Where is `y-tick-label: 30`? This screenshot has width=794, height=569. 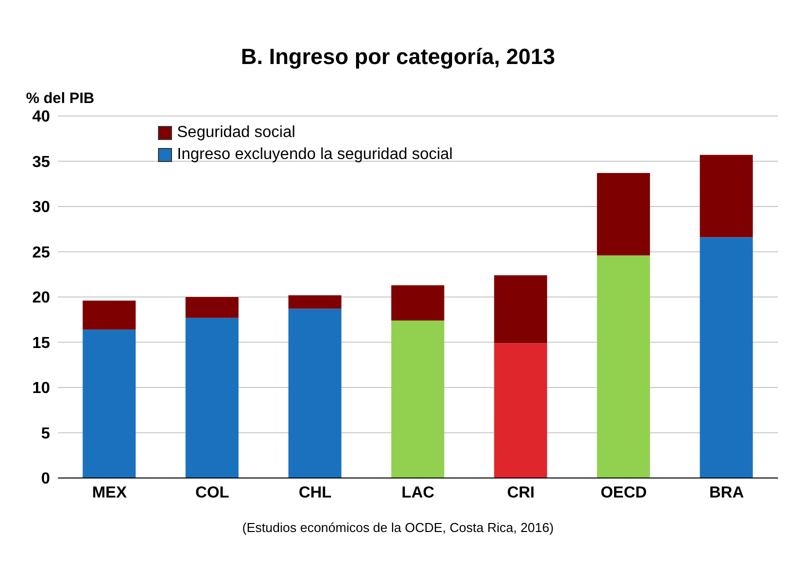 y-tick-label: 30 is located at coordinates (41, 207).